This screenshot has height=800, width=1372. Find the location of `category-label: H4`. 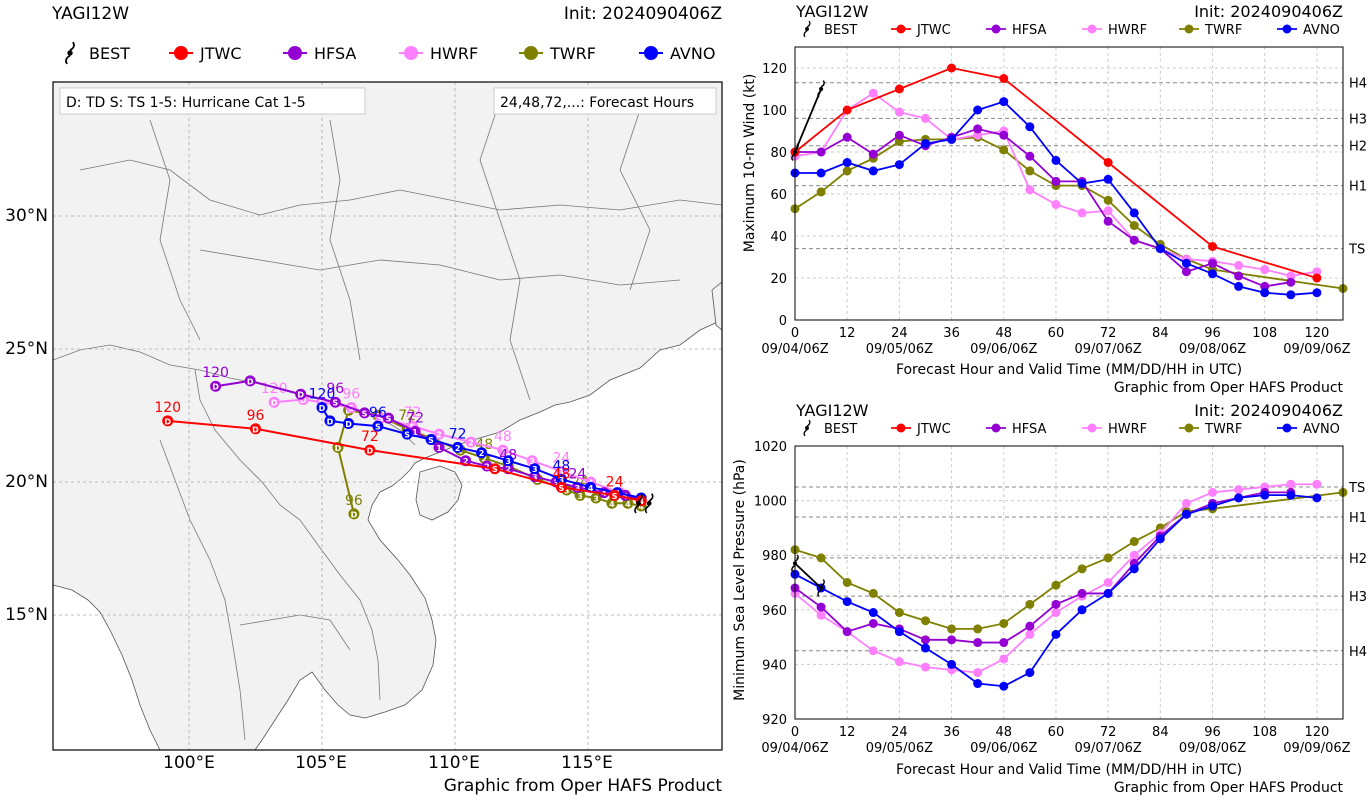

category-label: H4 is located at coordinates (1358, 84).